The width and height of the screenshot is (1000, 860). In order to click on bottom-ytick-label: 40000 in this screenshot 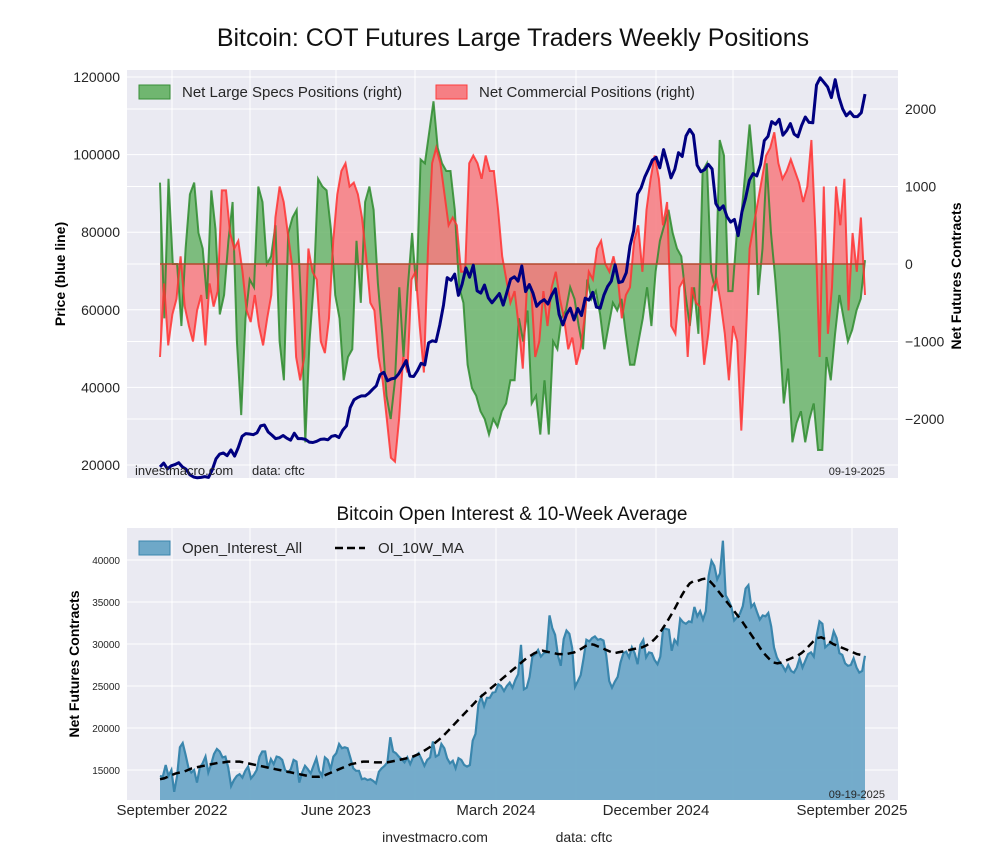, I will do `click(106, 561)`.